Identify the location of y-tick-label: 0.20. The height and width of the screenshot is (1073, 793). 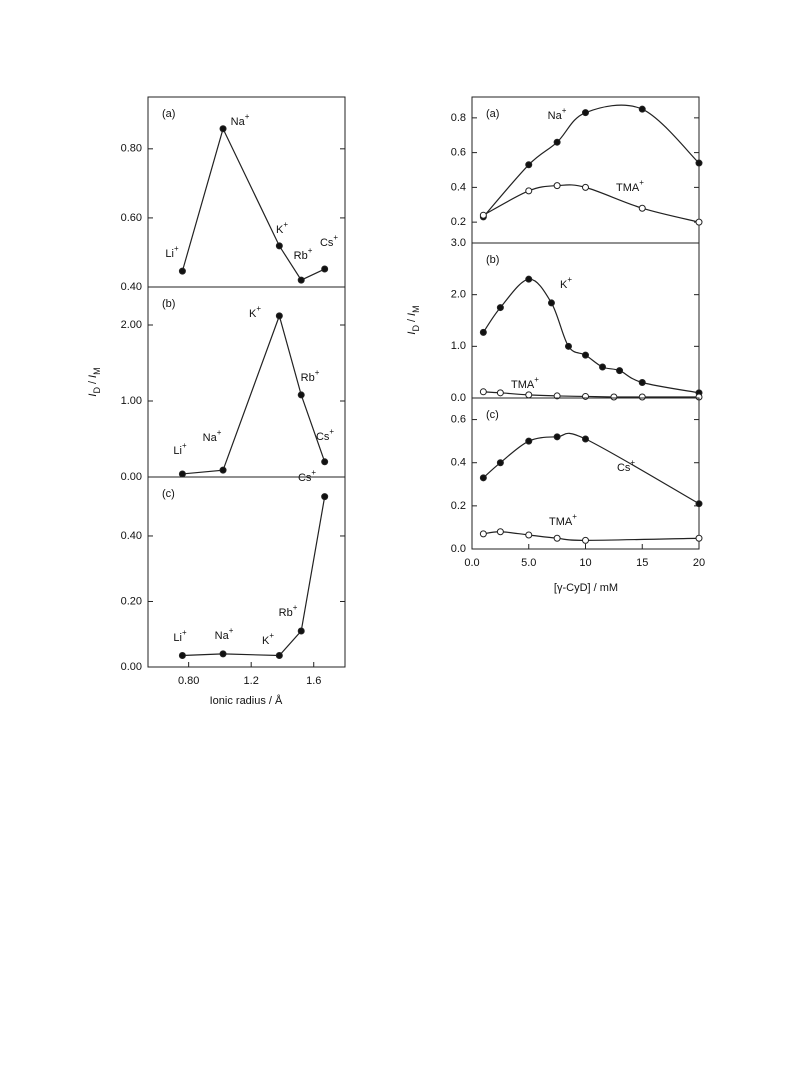
(131, 601).